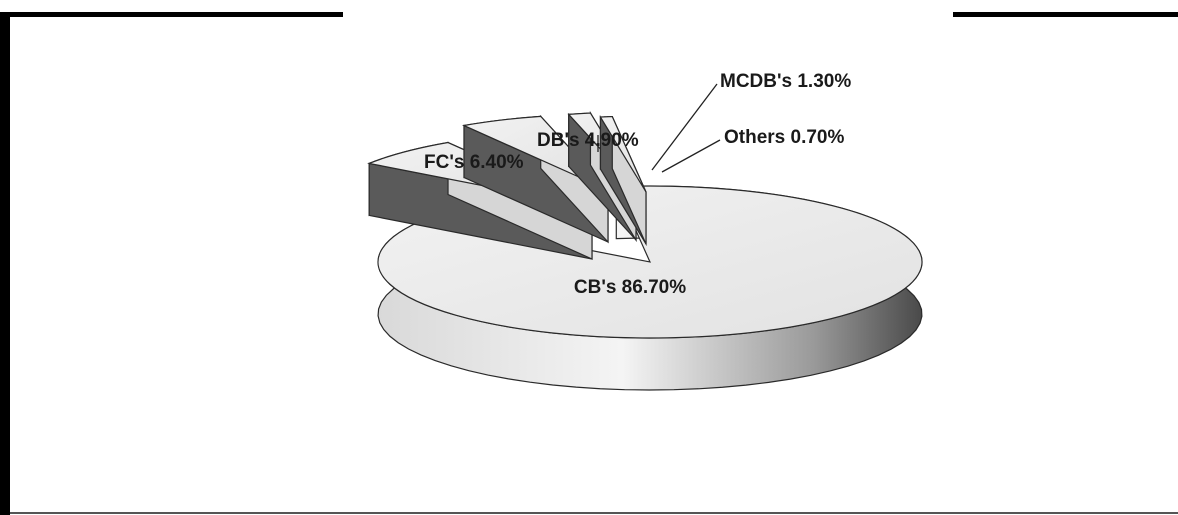 This screenshot has height=515, width=1178. I want to click on slice-label-others: Others 0.70%, so click(784, 137).